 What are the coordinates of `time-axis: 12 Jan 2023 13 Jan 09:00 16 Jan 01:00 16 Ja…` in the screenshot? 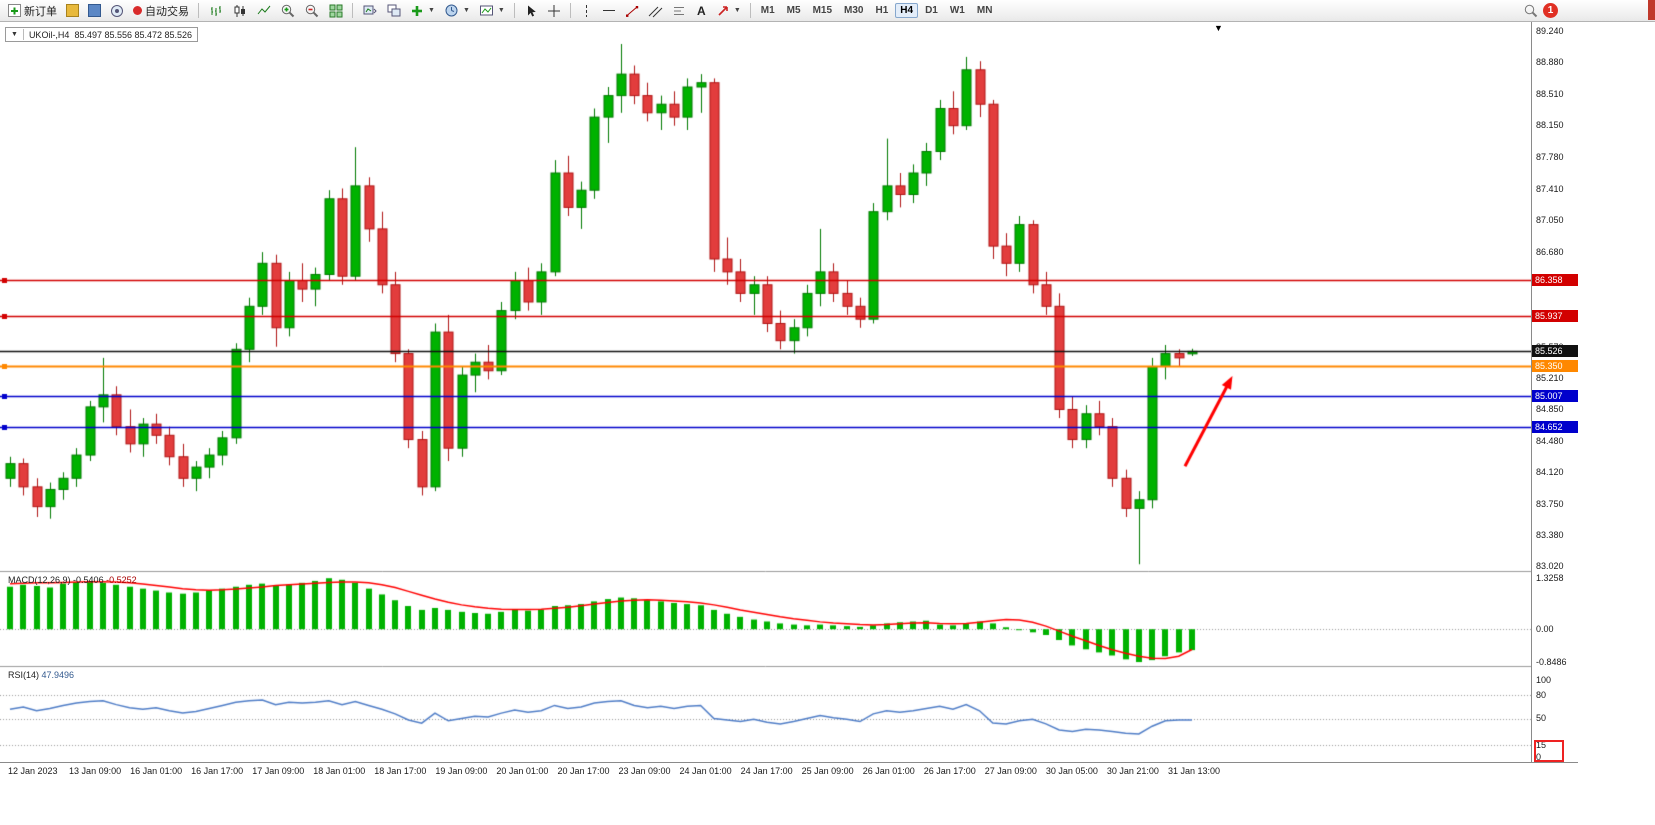 It's located at (789, 771).